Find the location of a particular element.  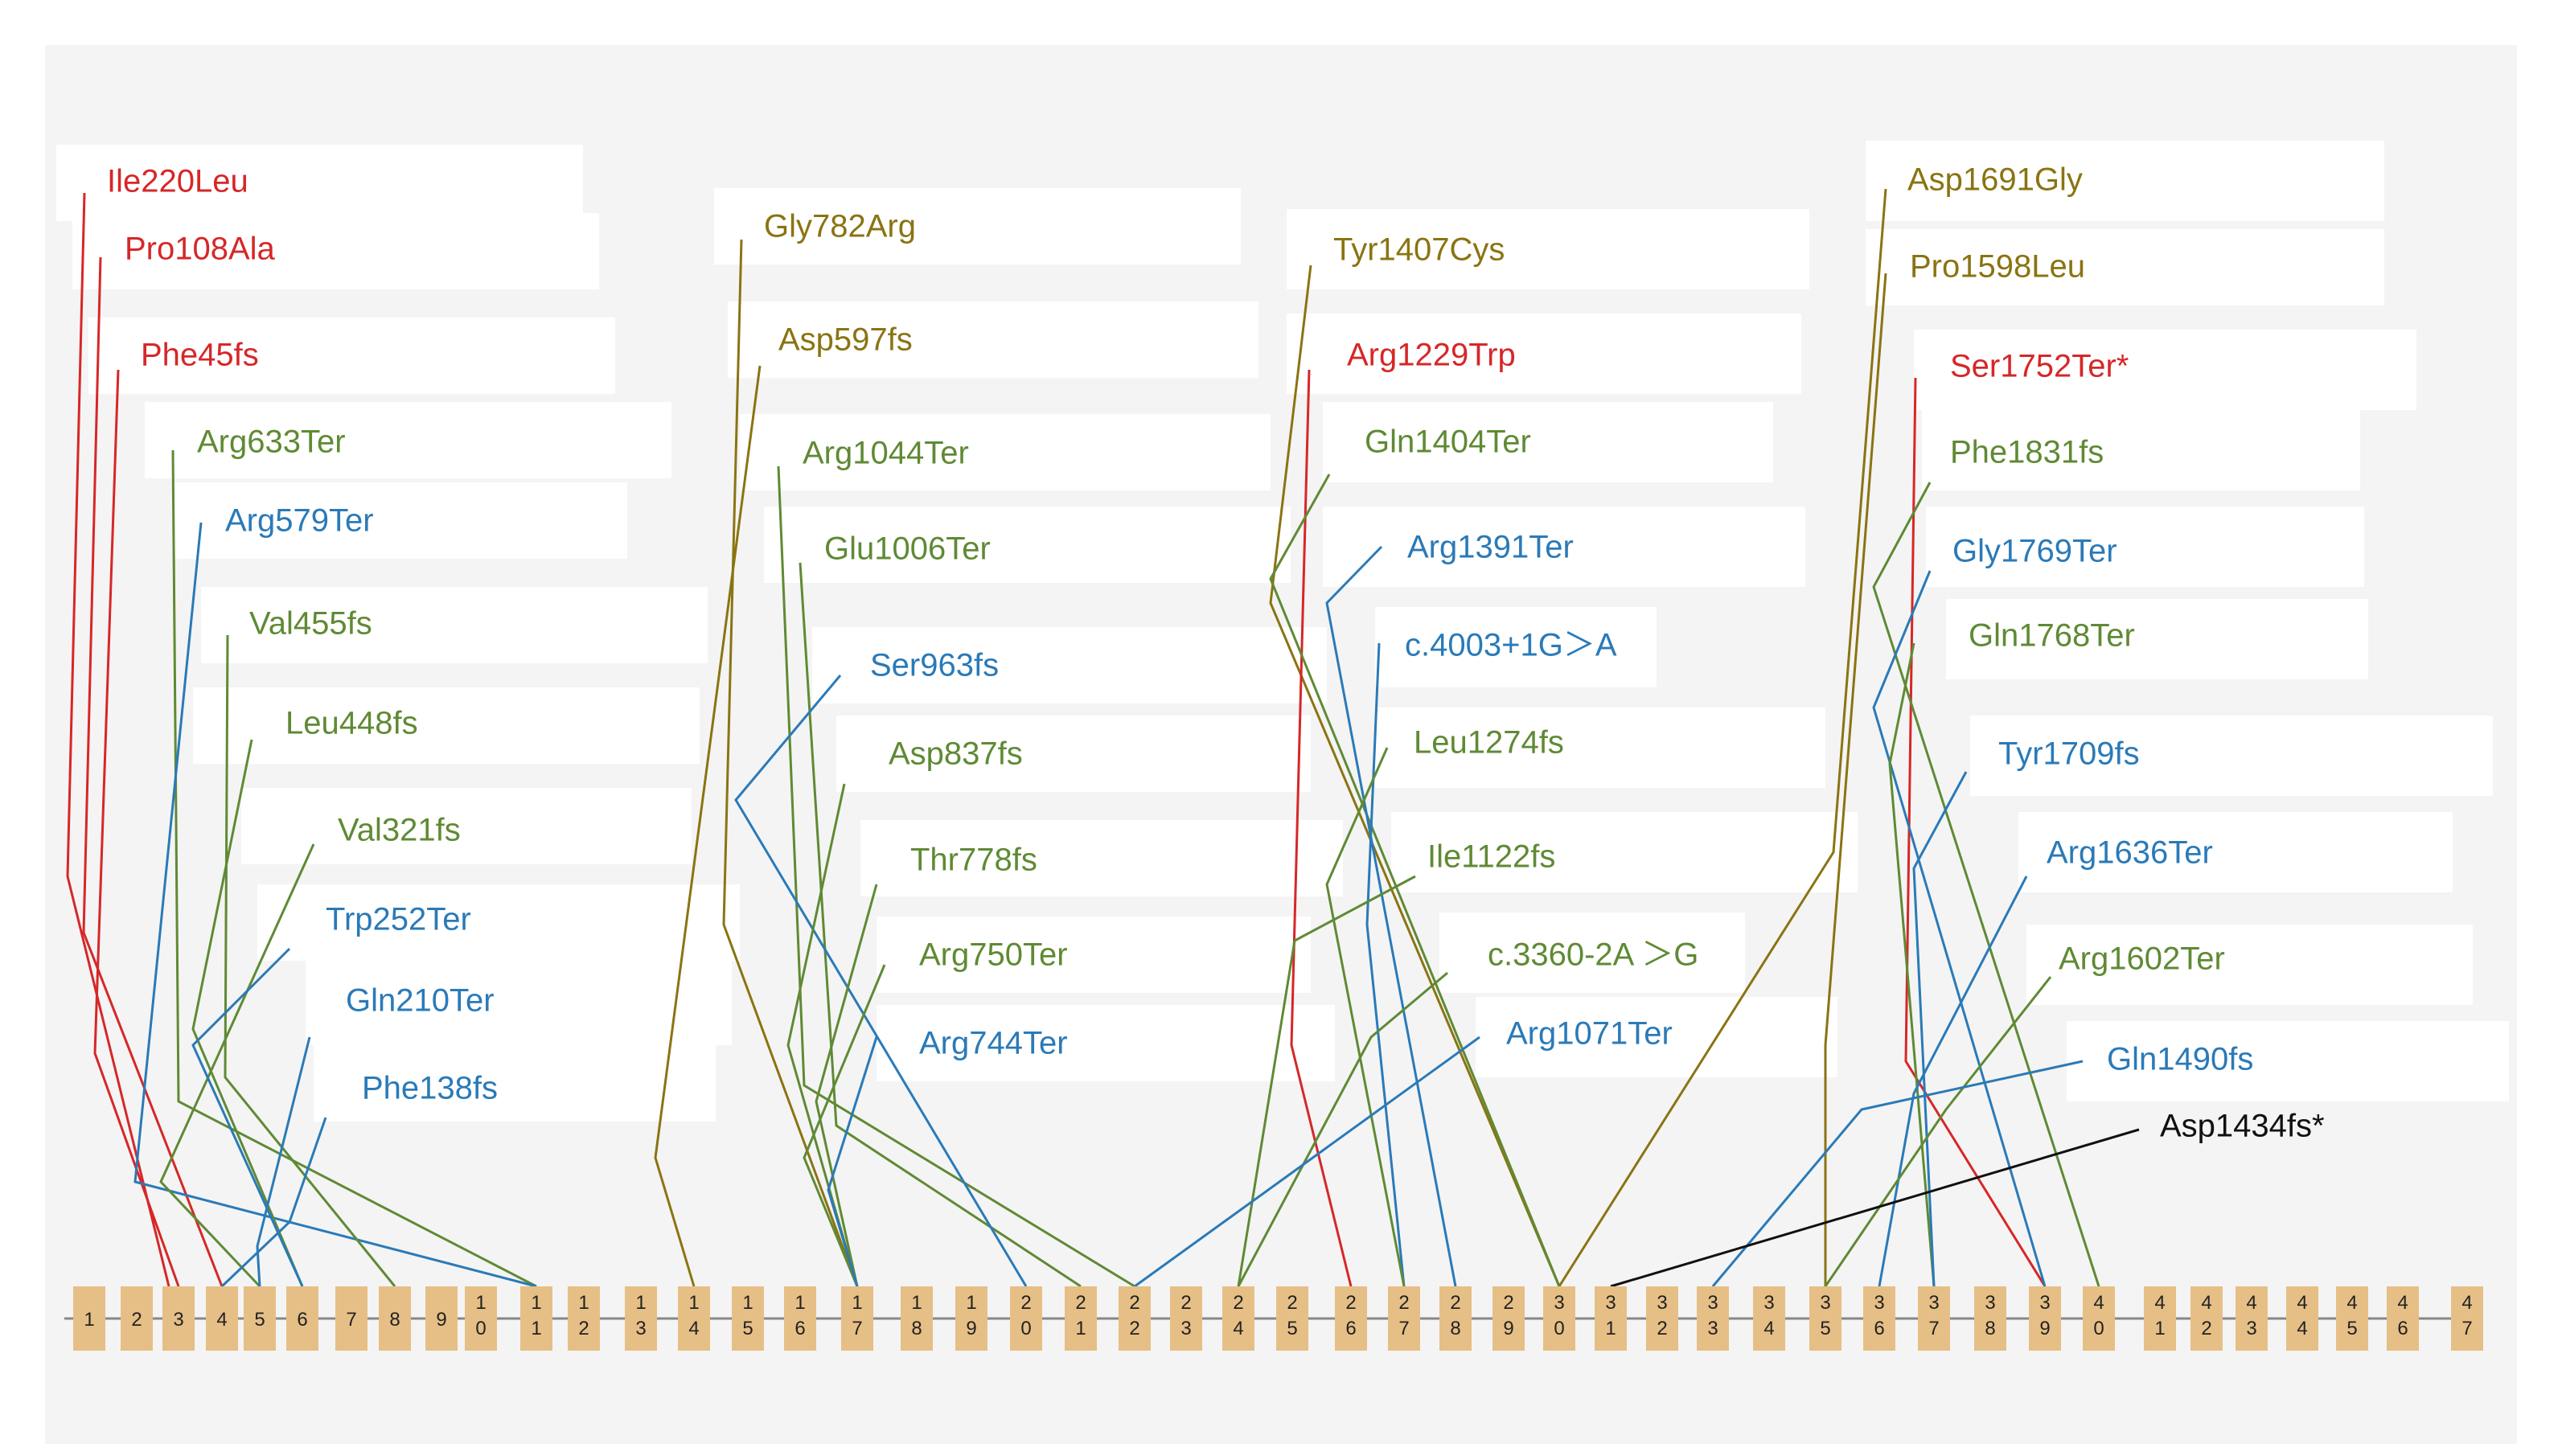

variant-label: Ser1752Ter* is located at coordinates (2039, 366).